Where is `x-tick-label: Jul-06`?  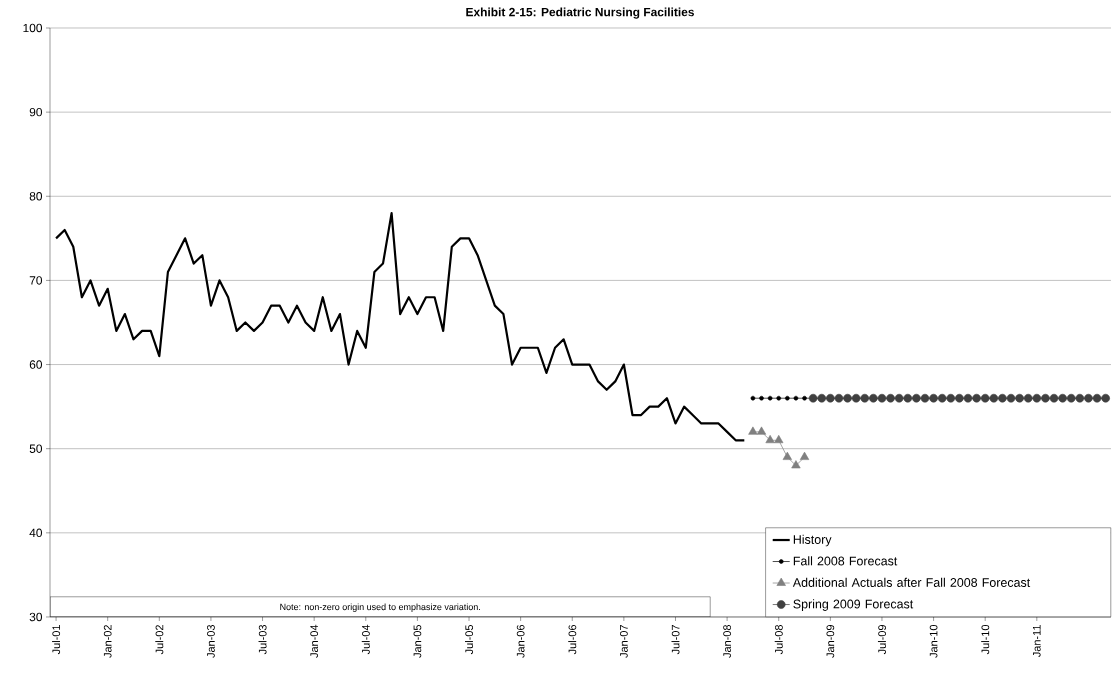
x-tick-label: Jul-06 is located at coordinates (572, 640).